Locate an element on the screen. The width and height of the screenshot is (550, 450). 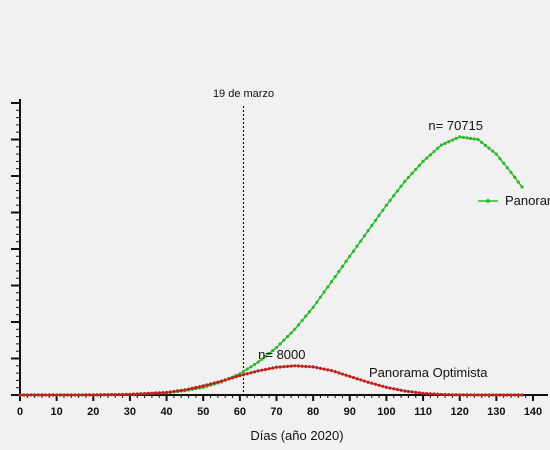
x-tick-label: 130 is located at coordinates (496, 412).